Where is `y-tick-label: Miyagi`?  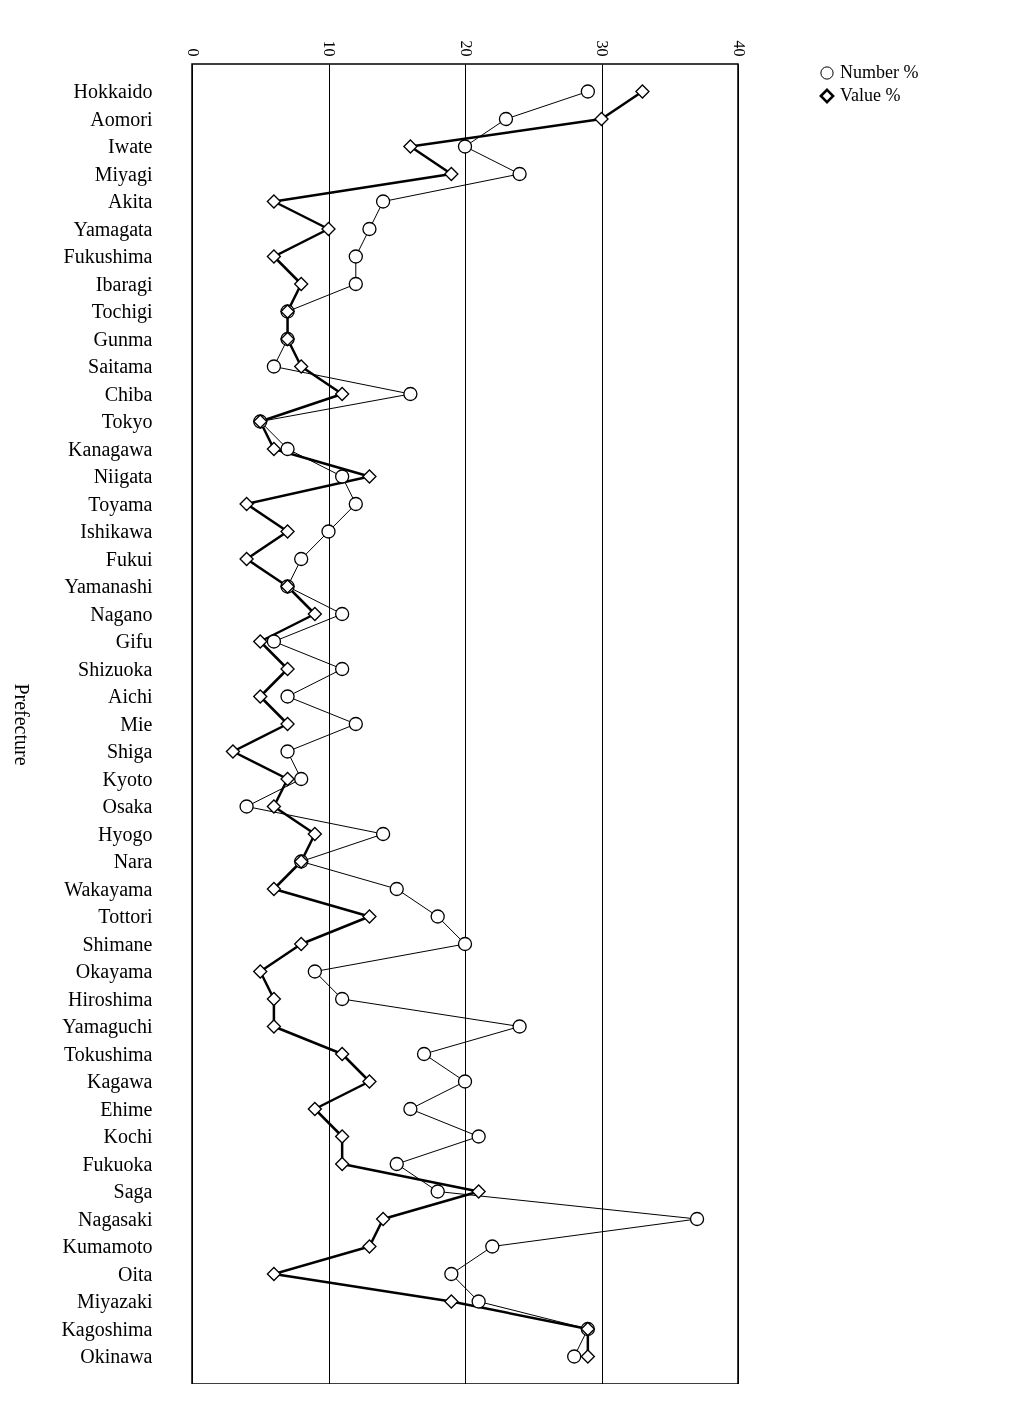
y-tick-label: Miyagi is located at coordinates (123, 174).